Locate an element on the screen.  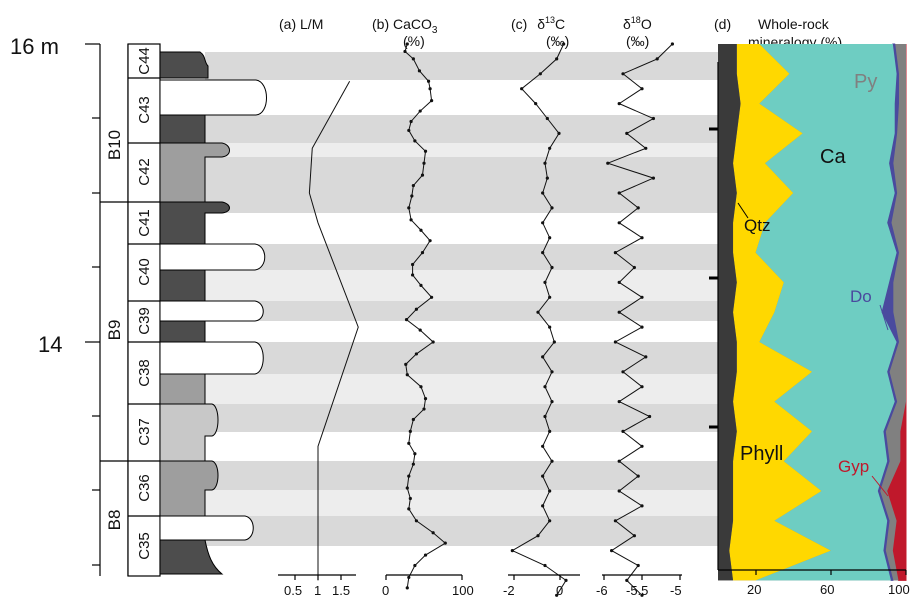
mineral-labels: Py Ca Qtz Do Phyll Gyp is located at coordinates (813, 284).